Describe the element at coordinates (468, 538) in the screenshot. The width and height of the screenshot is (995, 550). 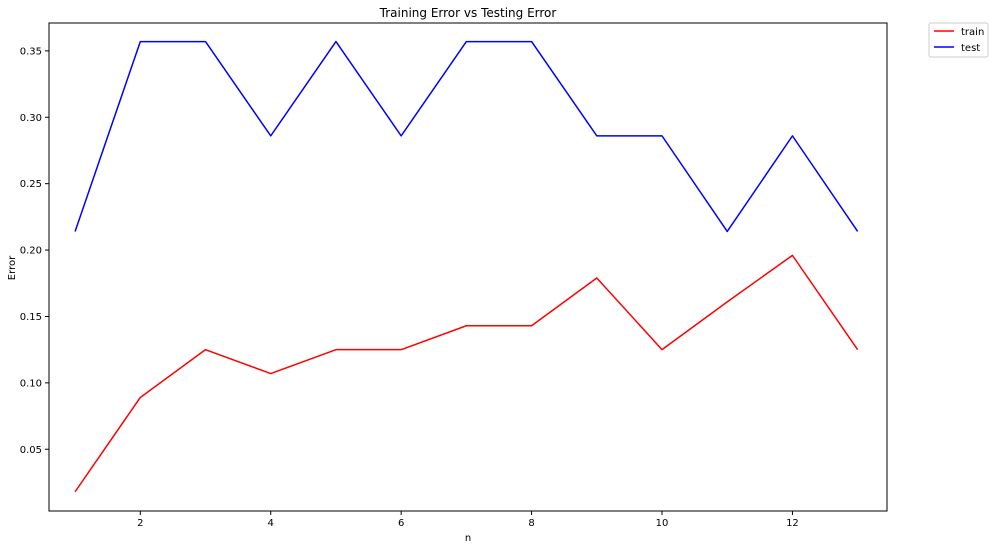
I see `x-axis-label: n` at that location.